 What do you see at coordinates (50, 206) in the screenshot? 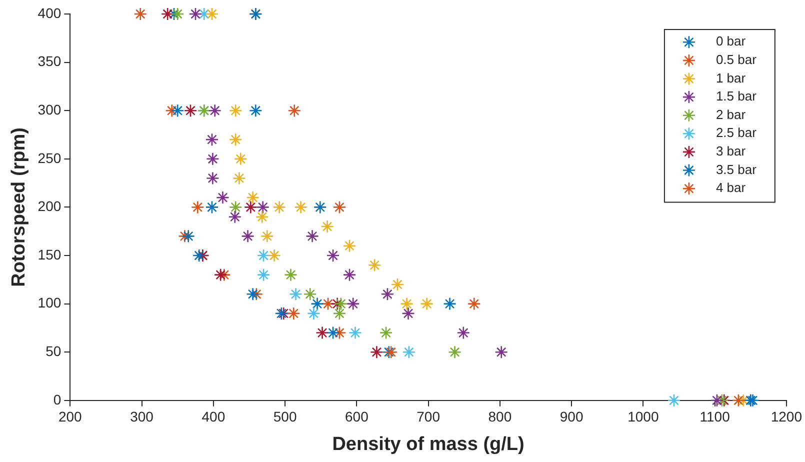
I see `y-tick-label: 200` at bounding box center [50, 206].